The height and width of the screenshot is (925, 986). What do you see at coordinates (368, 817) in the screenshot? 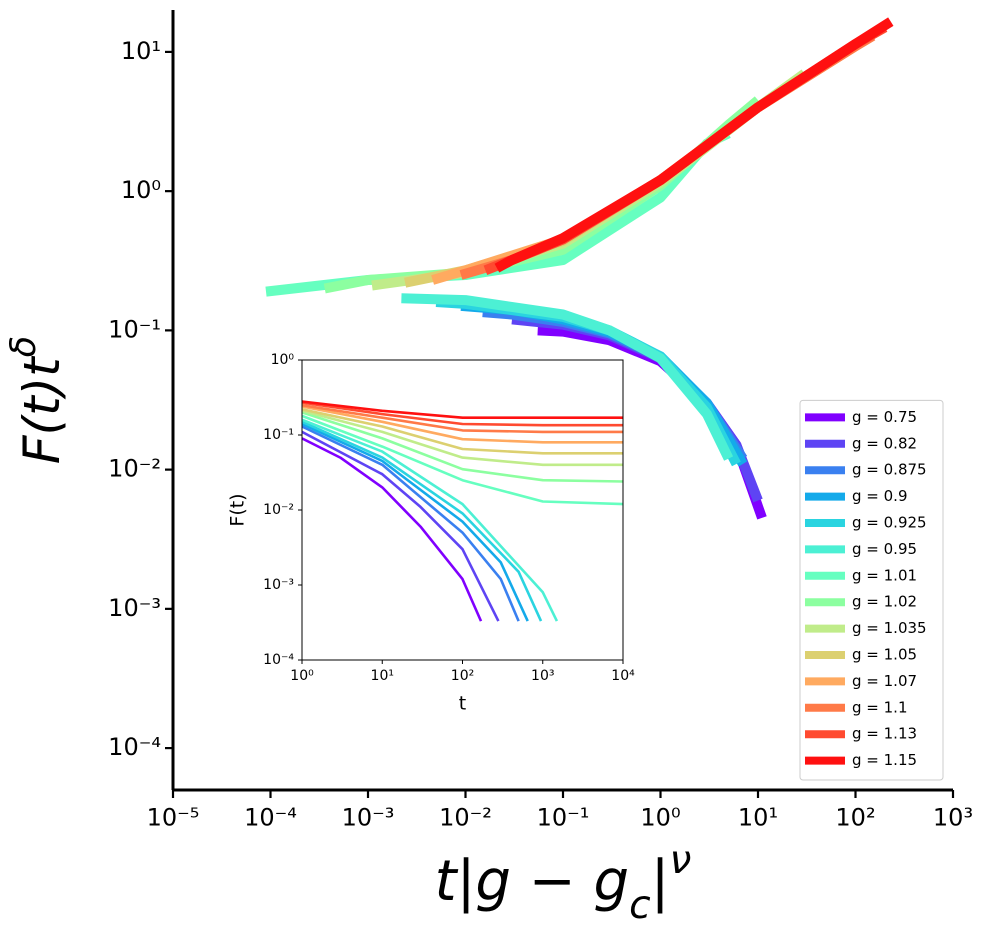
I see `x-tick-label: 10⁻³` at bounding box center [368, 817].